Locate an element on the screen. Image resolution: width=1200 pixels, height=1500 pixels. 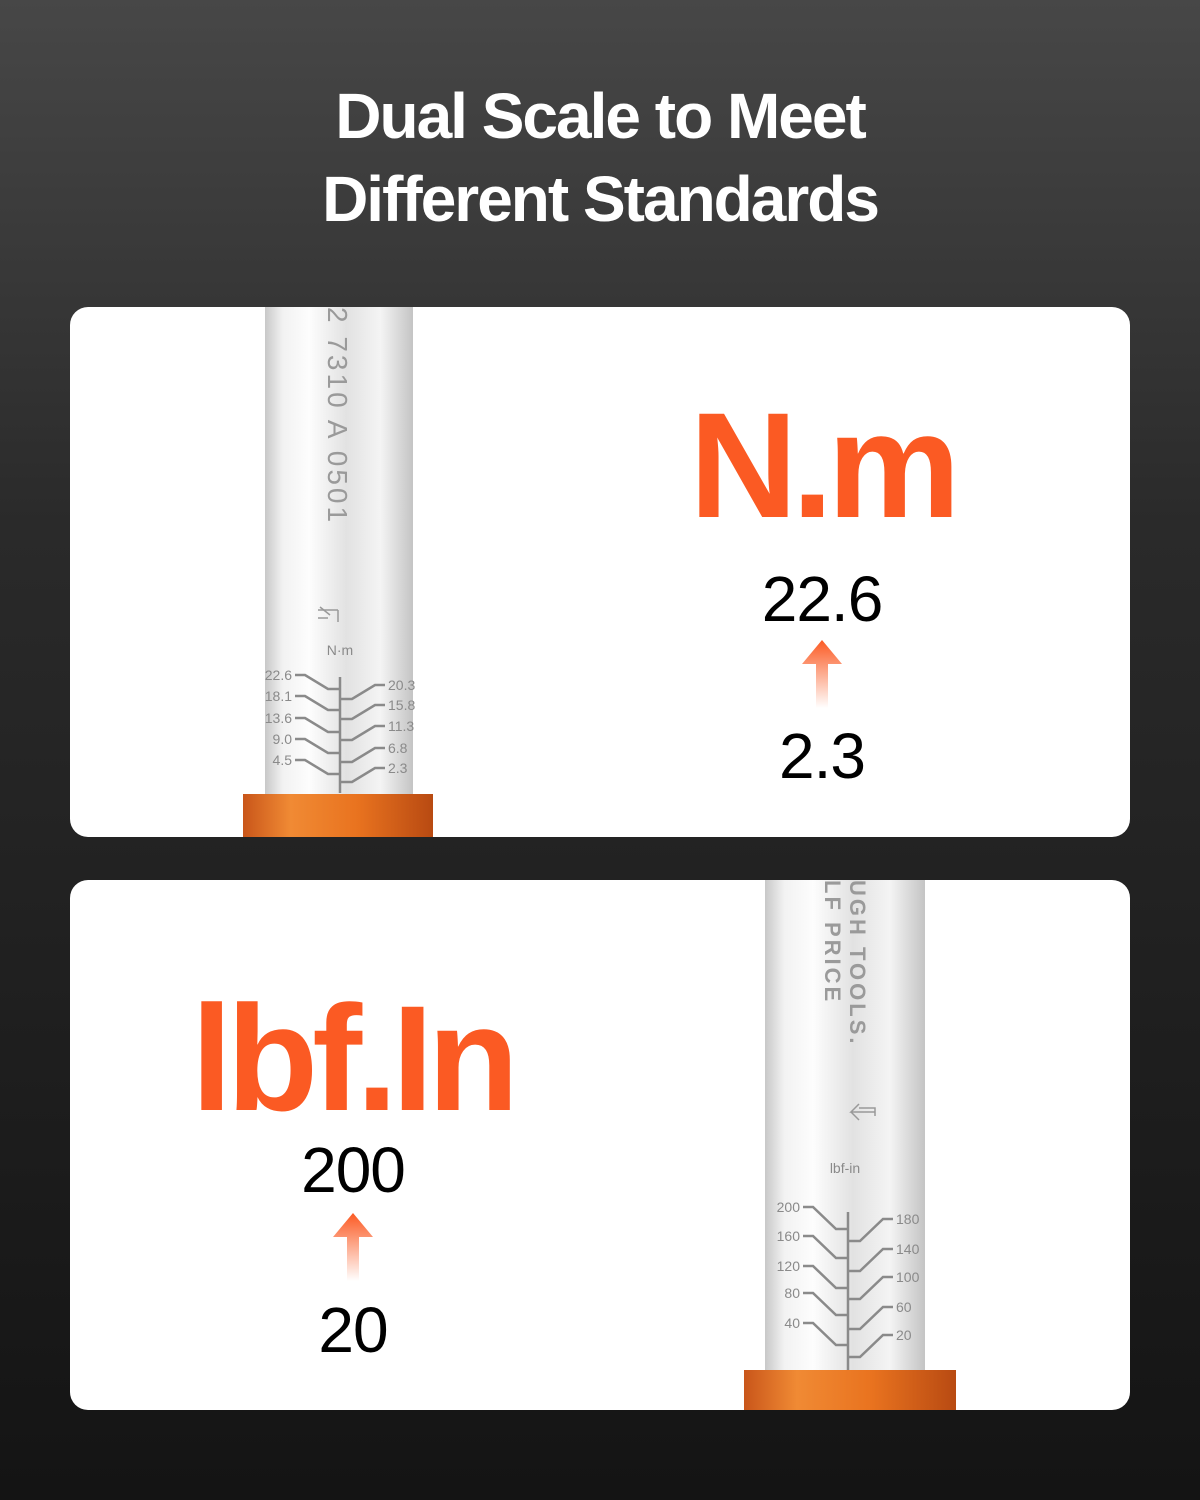
min-value: 20 is located at coordinates (353, 1330).